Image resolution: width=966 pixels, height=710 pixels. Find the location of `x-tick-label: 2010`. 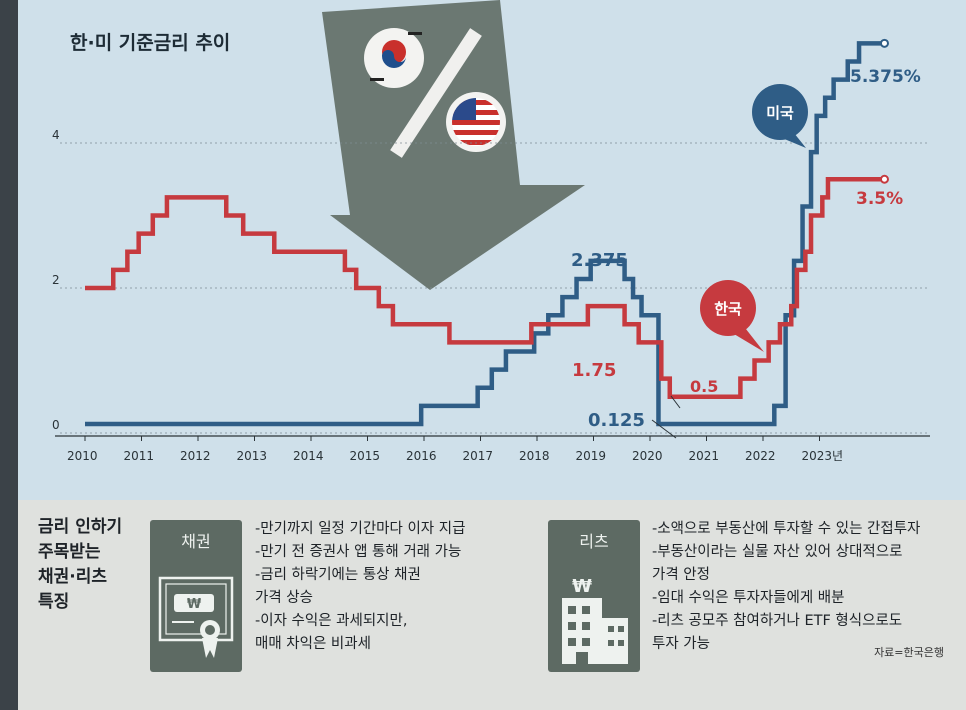

x-tick-label: 2010 is located at coordinates (82, 456).